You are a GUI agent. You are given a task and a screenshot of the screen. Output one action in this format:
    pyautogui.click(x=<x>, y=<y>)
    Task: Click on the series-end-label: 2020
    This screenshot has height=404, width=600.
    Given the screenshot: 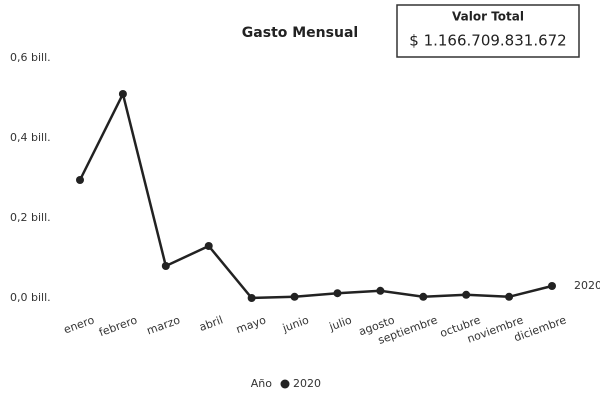 What is the action you would take?
    pyautogui.click(x=587, y=285)
    